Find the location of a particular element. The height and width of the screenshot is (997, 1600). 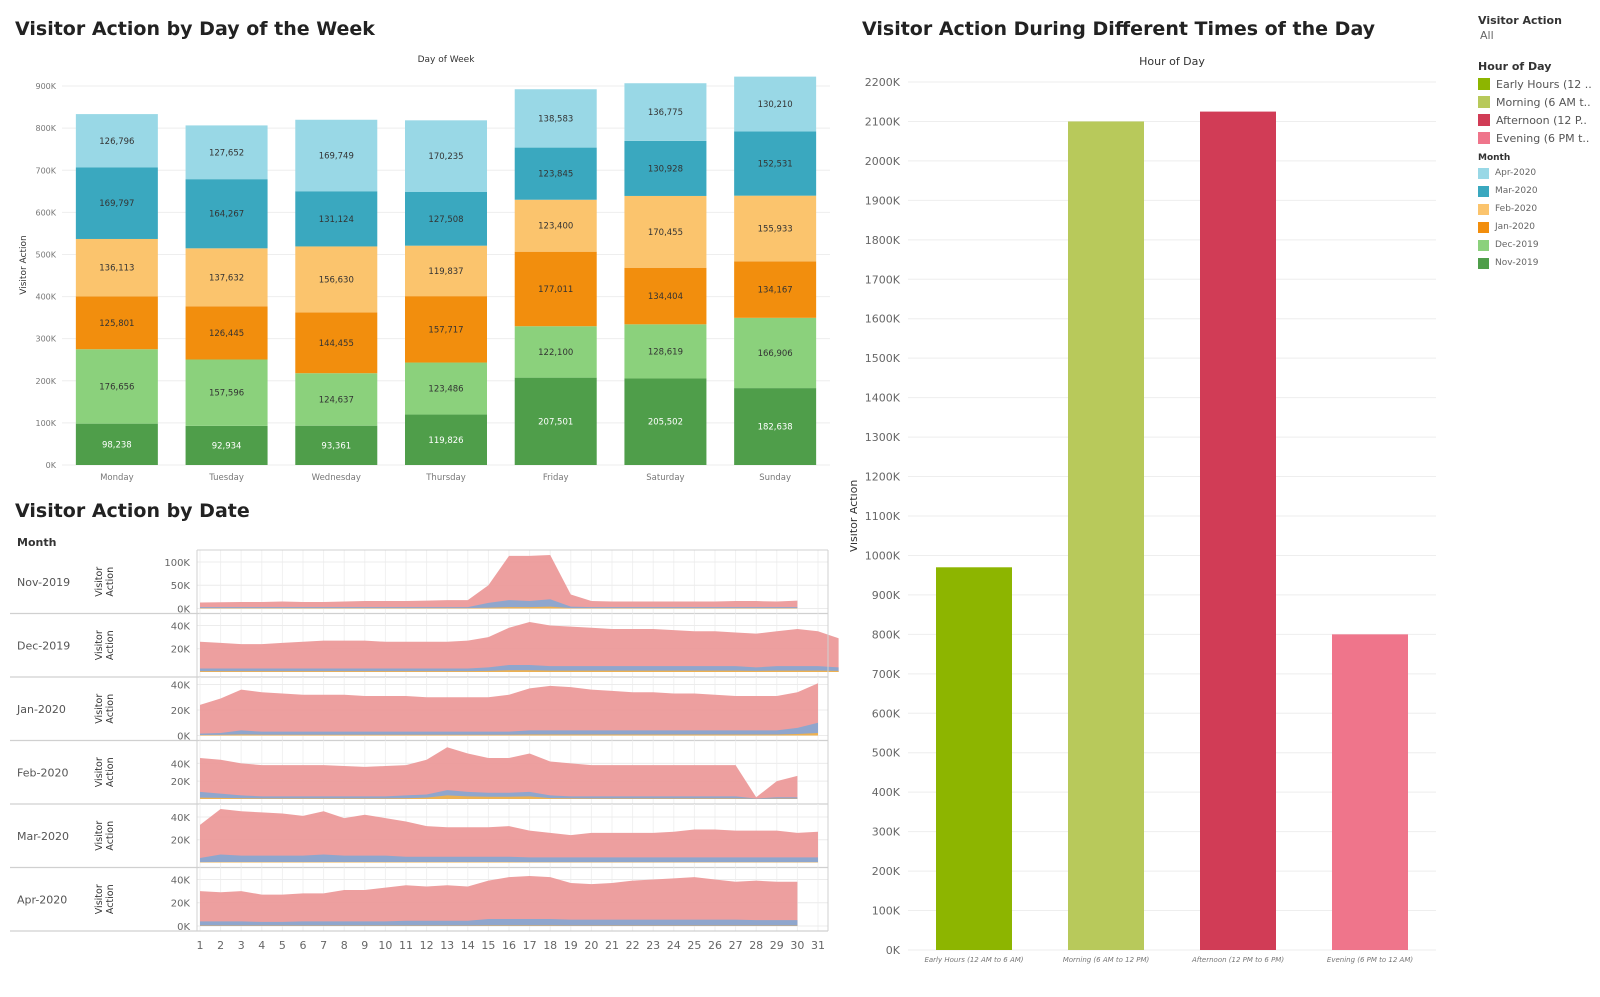

data-label: 124,637 is located at coordinates (336, 400).